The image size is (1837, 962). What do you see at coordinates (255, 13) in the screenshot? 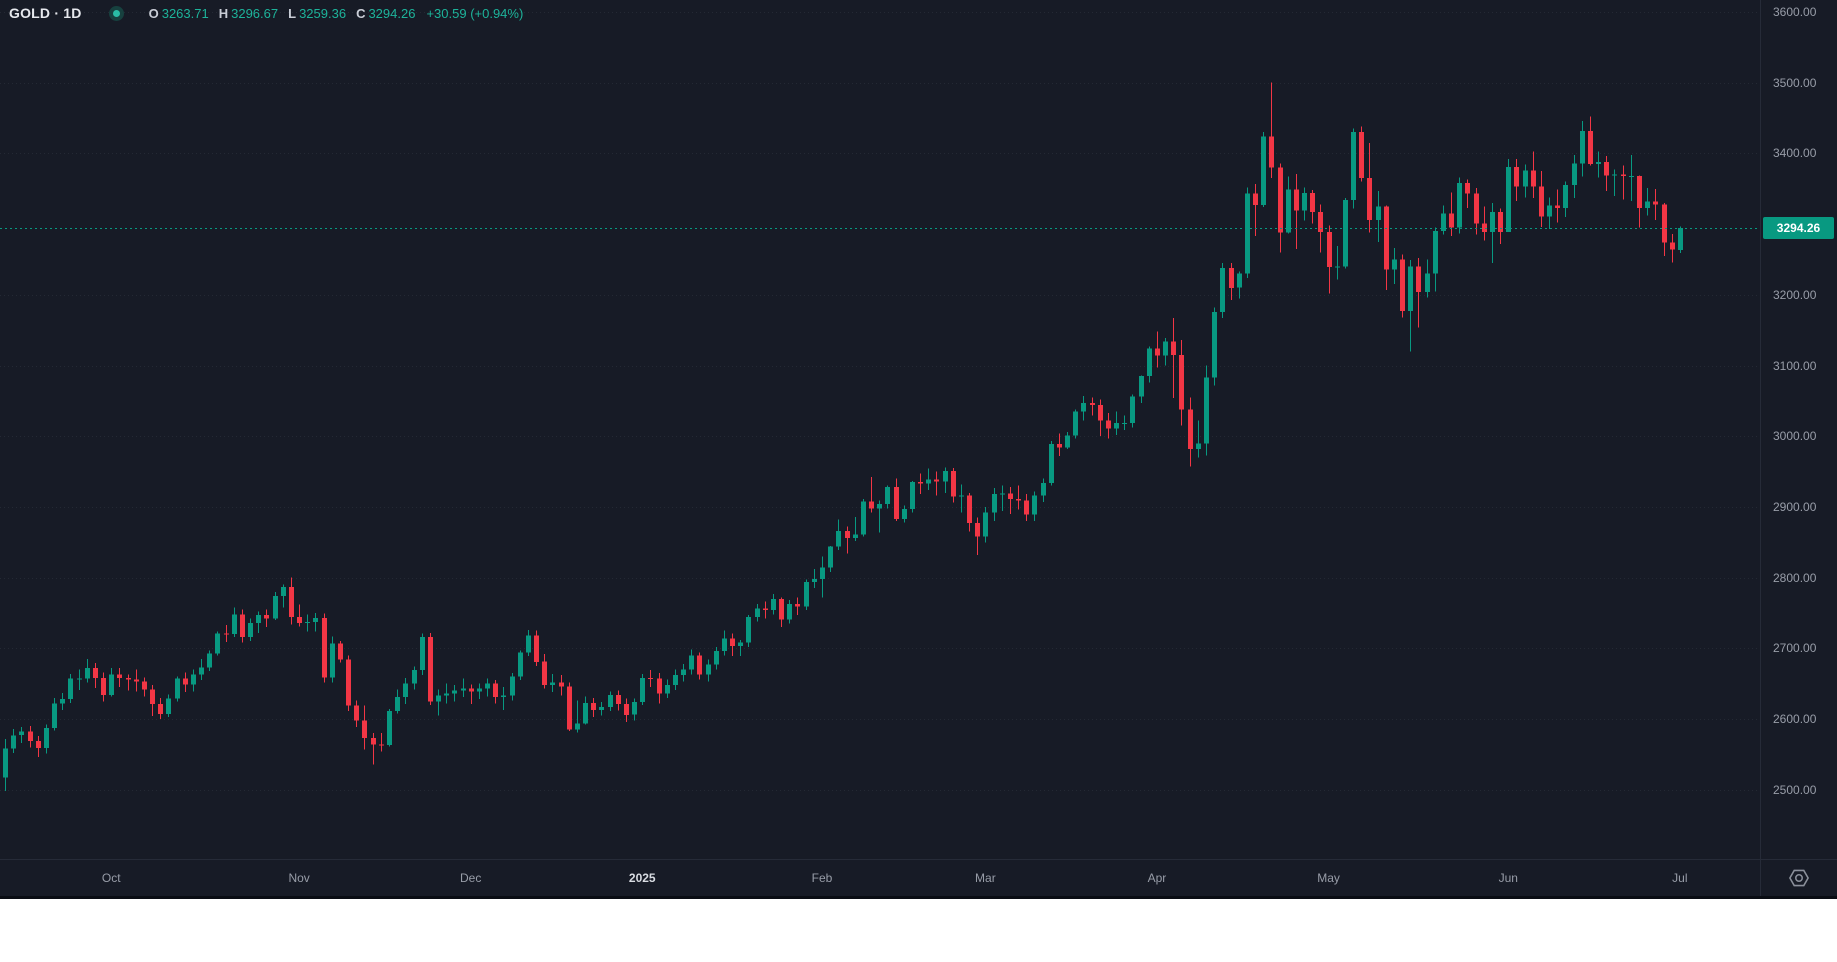
I see `high-value: 3296.67` at bounding box center [255, 13].